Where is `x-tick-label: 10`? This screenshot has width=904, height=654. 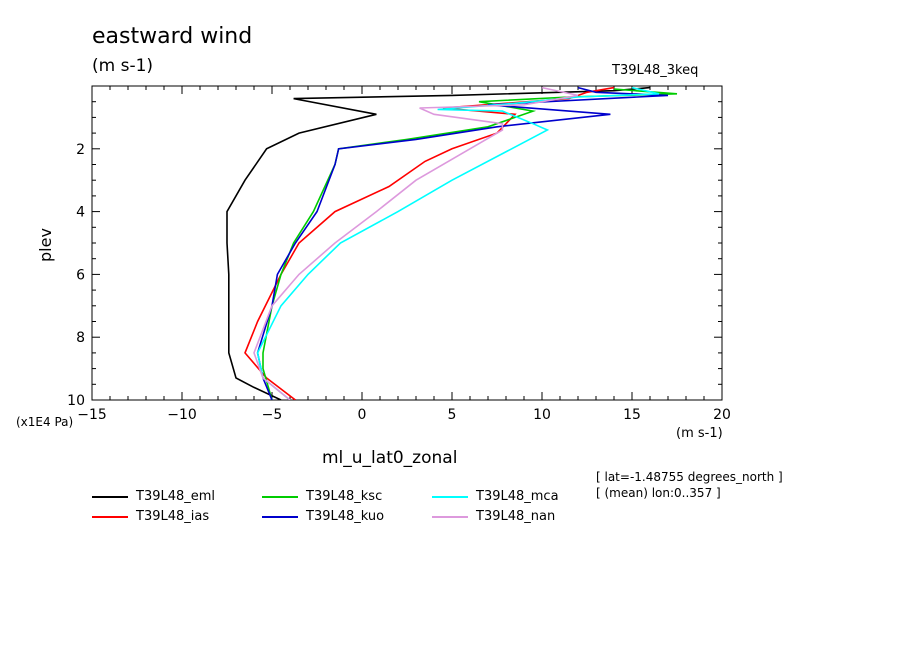 x-tick-label: 10 is located at coordinates (542, 415).